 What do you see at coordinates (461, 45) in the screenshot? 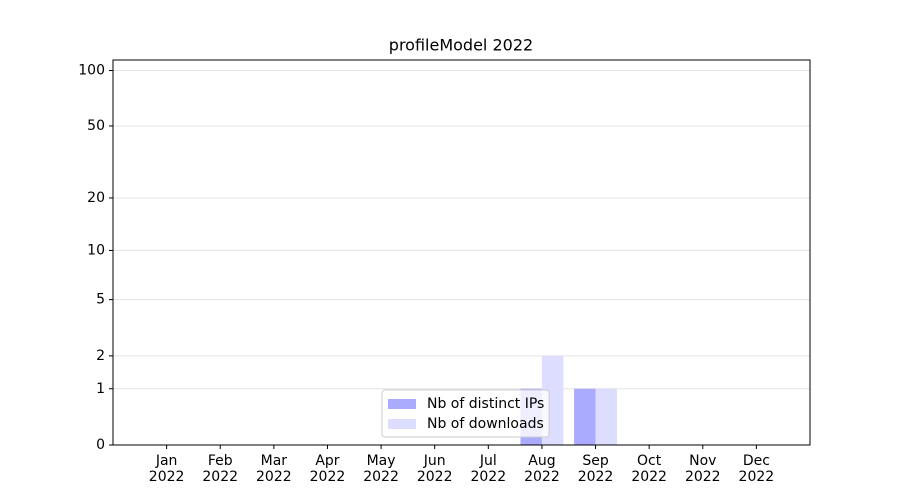
I see `chart-title: profileModel 2022` at bounding box center [461, 45].